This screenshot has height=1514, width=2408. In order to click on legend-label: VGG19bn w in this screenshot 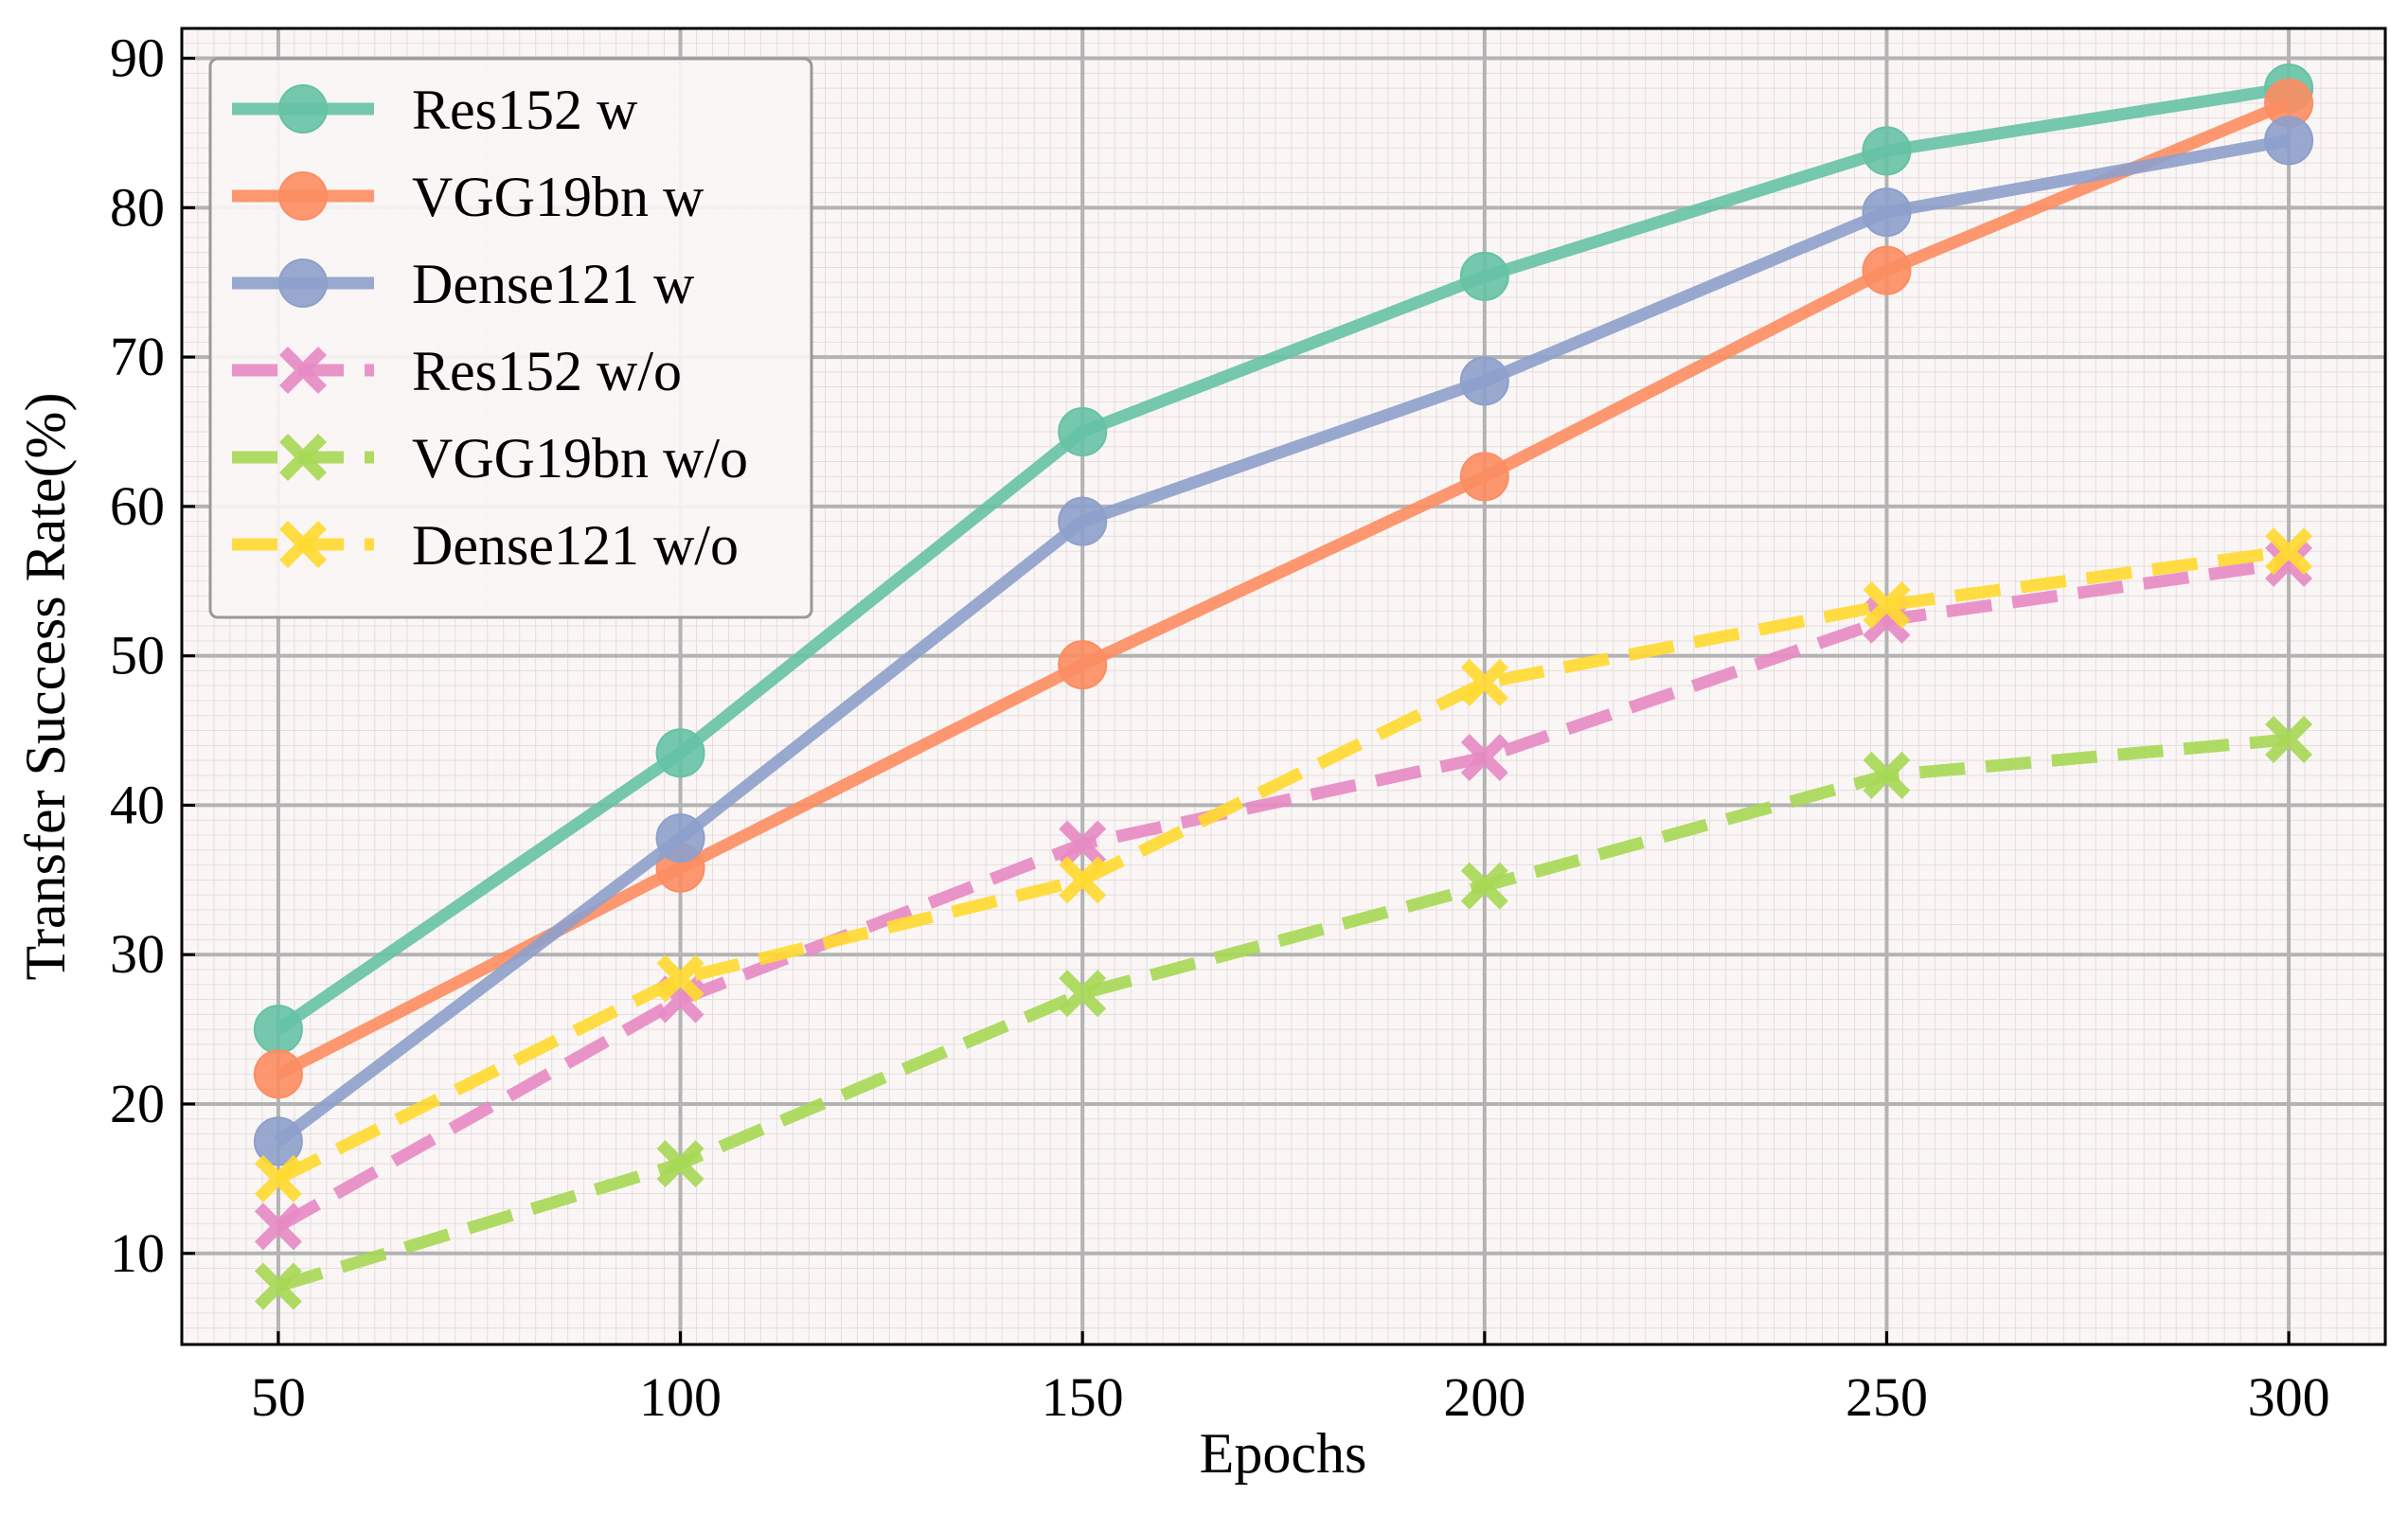, I will do `click(558, 197)`.